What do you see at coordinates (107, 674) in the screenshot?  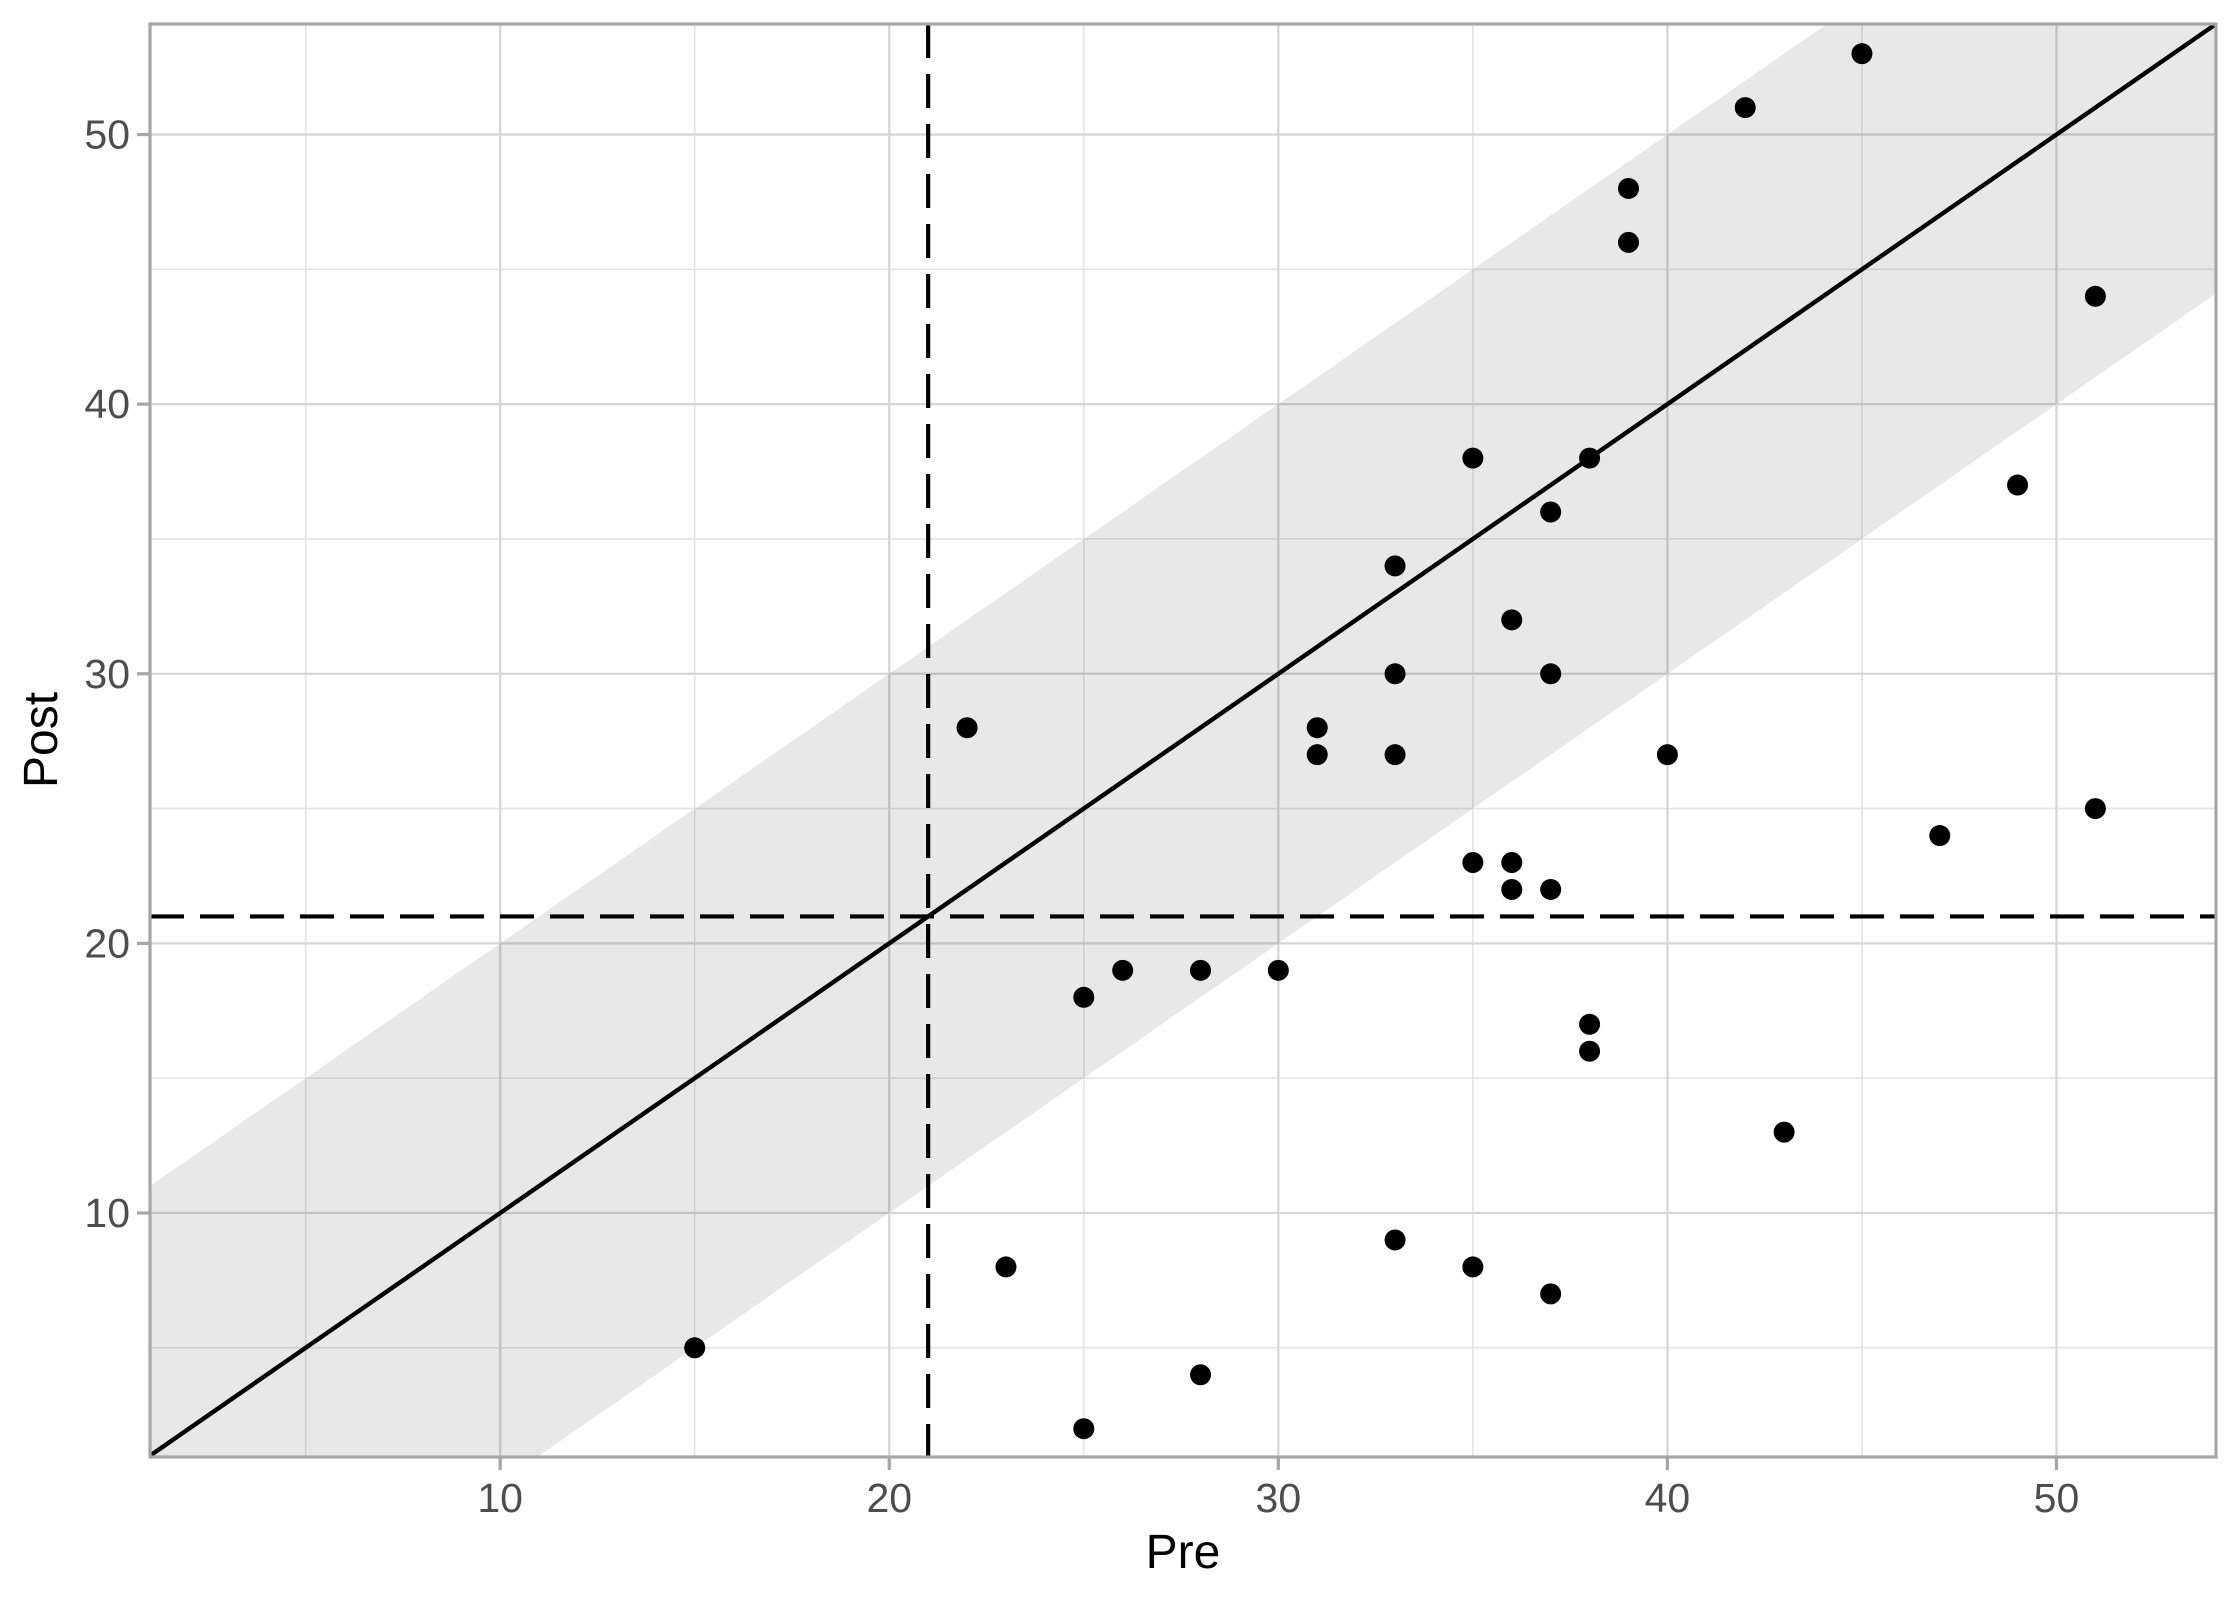 I see `y-tick-label: 30` at bounding box center [107, 674].